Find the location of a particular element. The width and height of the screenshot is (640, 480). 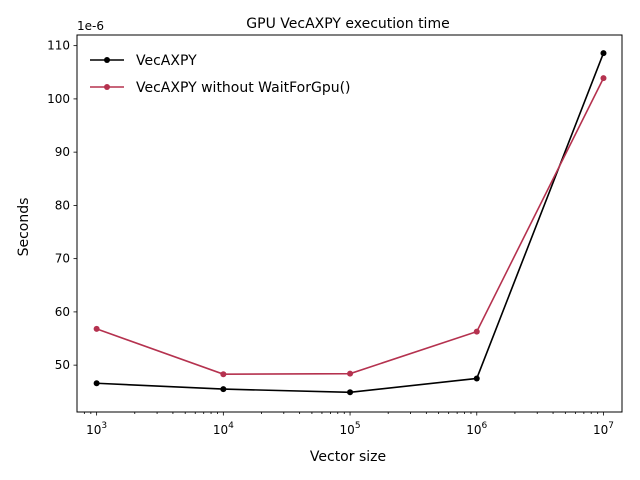

x-tick-label: 10⁷ is located at coordinates (603, 429).